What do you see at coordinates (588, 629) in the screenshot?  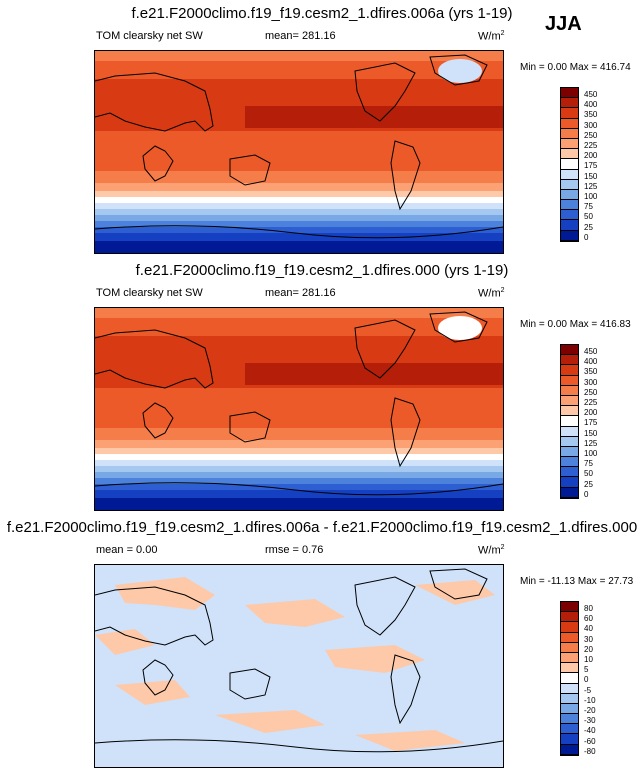 I see `colorbar-tick-label: 40` at bounding box center [588, 629].